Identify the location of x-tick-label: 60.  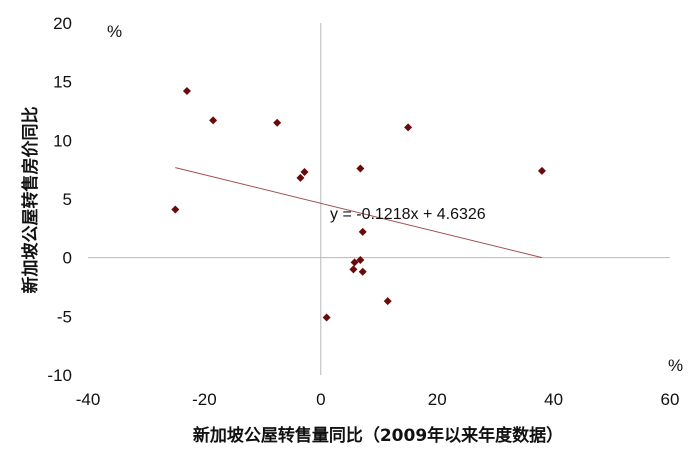
(670, 399).